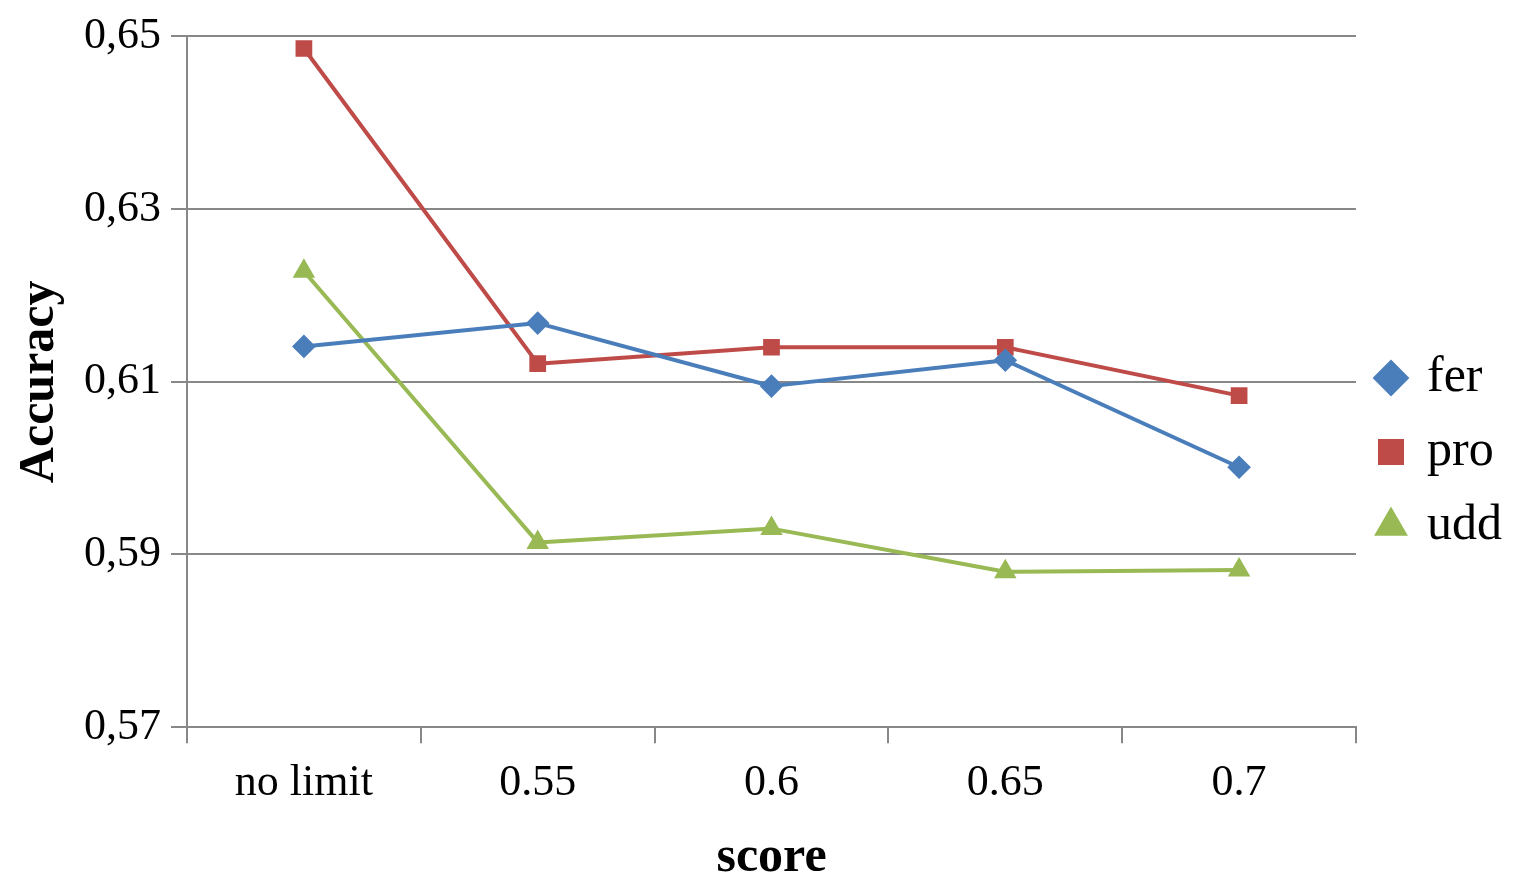  I want to click on x-tick-label: 0.6, so click(771, 781).